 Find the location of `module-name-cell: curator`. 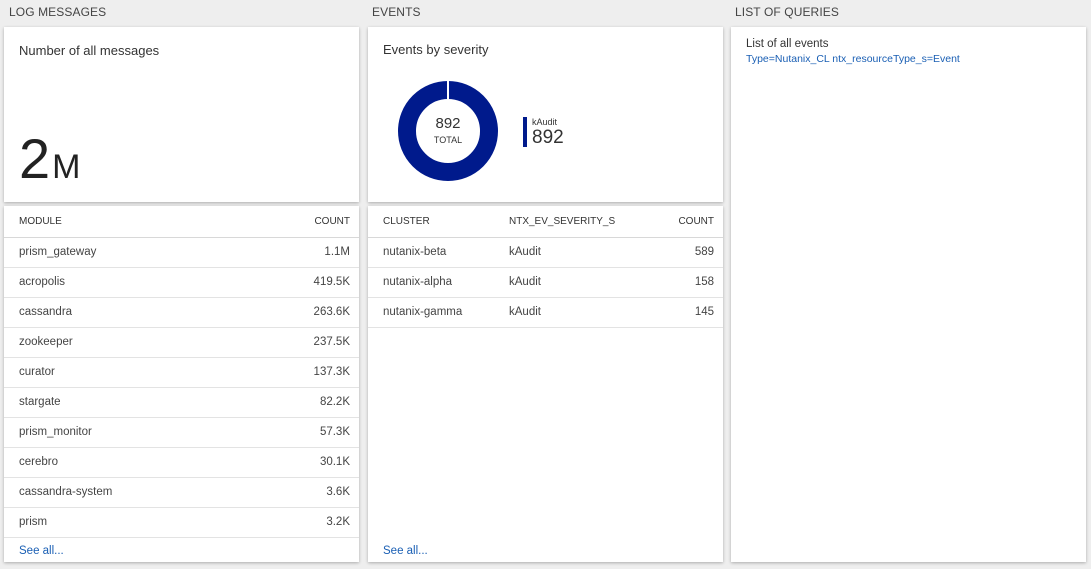

module-name-cell: curator is located at coordinates (121, 372).